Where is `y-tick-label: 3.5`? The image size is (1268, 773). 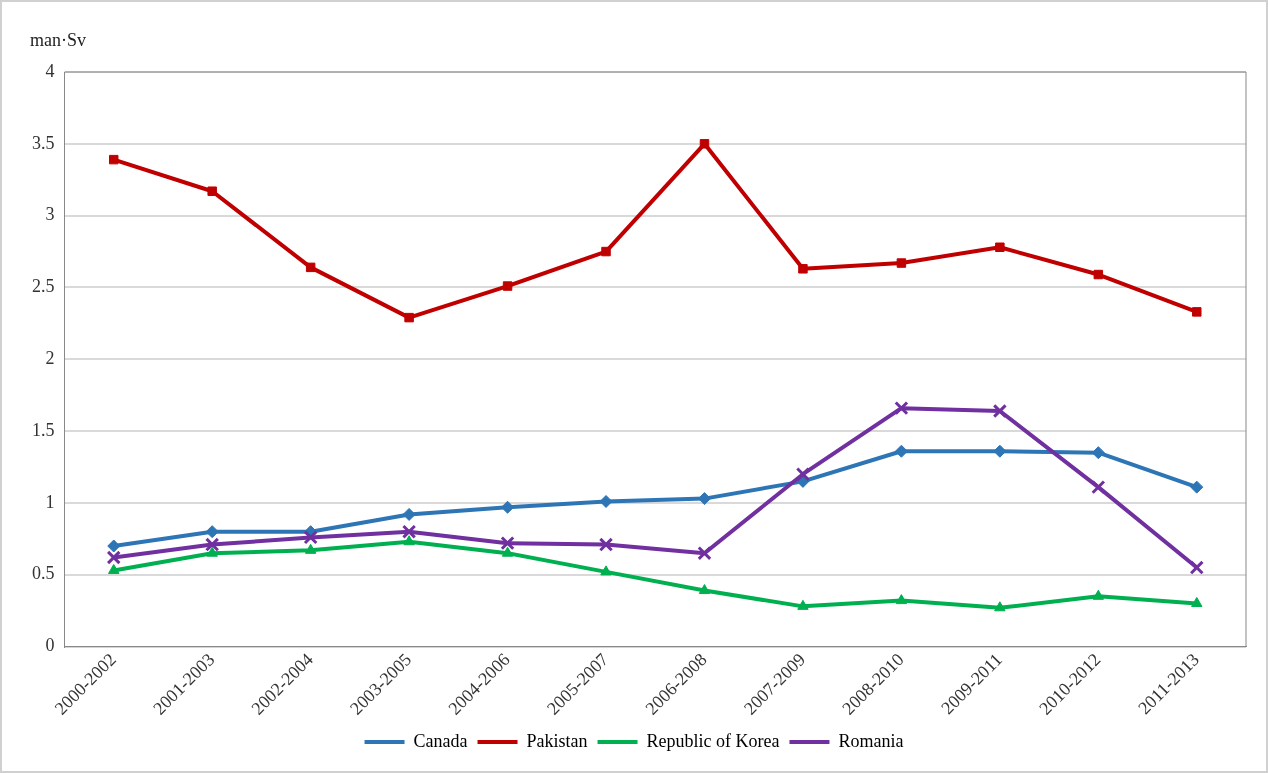
y-tick-label: 3.5 is located at coordinates (43, 142).